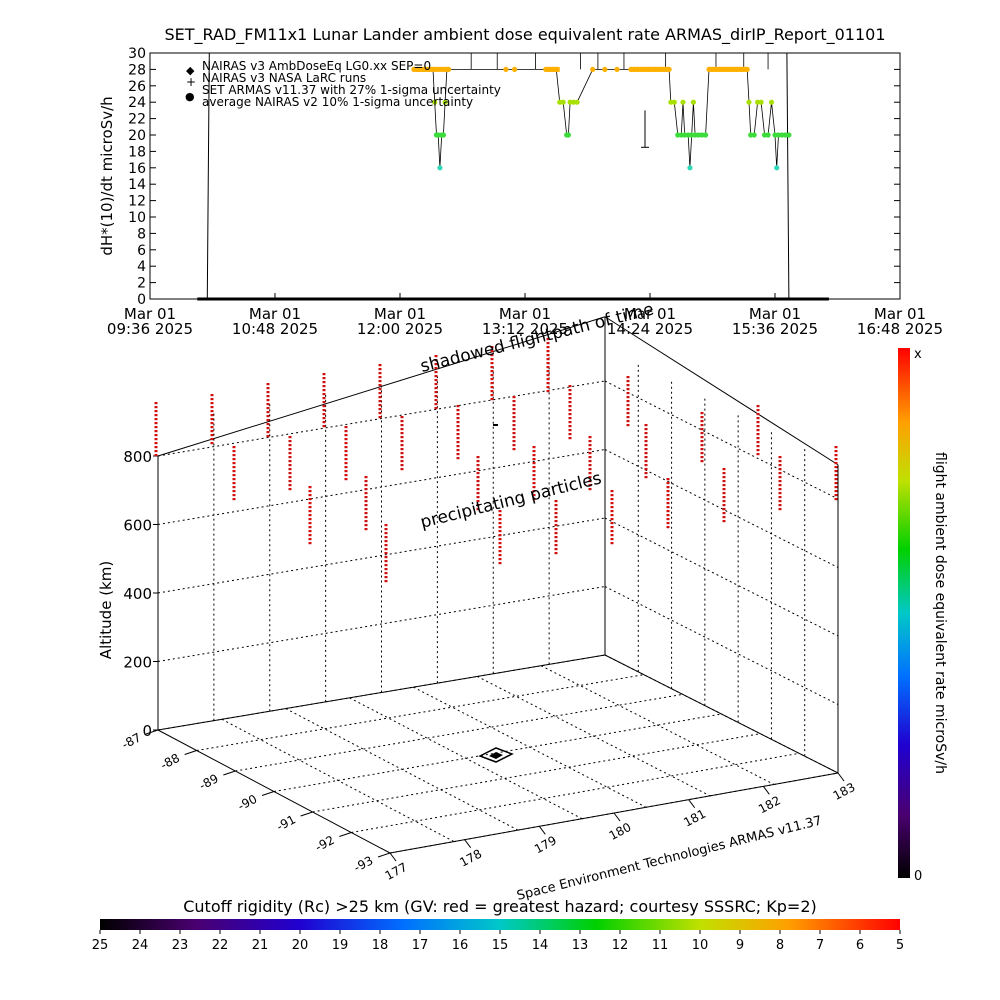 This screenshot has width=1000, height=1000. Describe the element at coordinates (396, 871) in the screenshot. I see `lon-tick-label: 177` at that location.